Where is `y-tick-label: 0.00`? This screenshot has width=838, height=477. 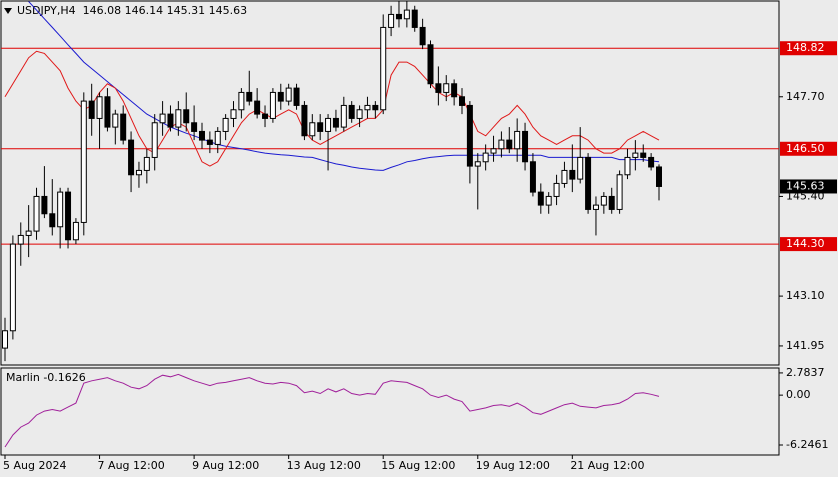
y-tick-label: 0.00 is located at coordinates (798, 394).